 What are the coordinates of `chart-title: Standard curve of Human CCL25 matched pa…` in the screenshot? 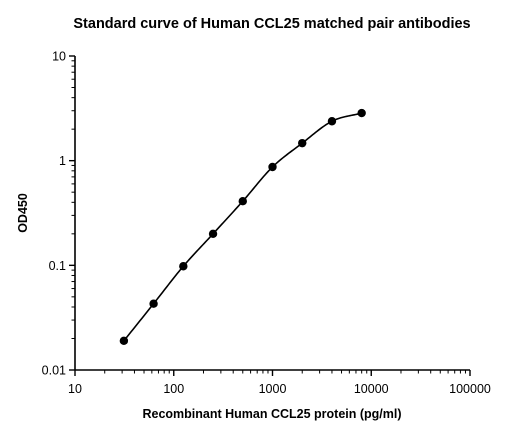 It's located at (271, 24).